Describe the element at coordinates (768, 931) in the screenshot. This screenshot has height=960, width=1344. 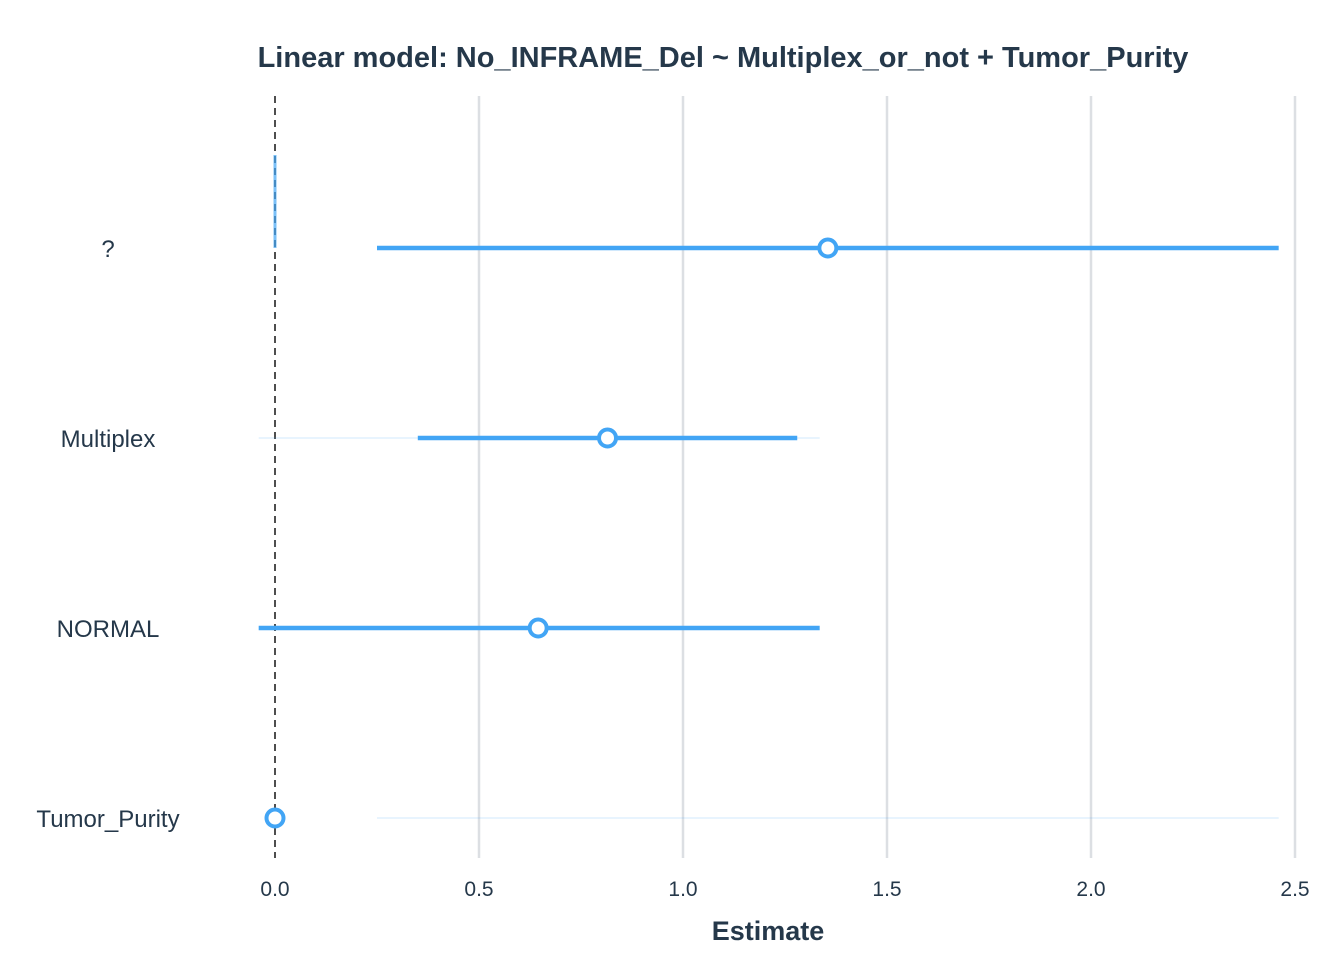
I see `x-axis-label: Estimate` at that location.